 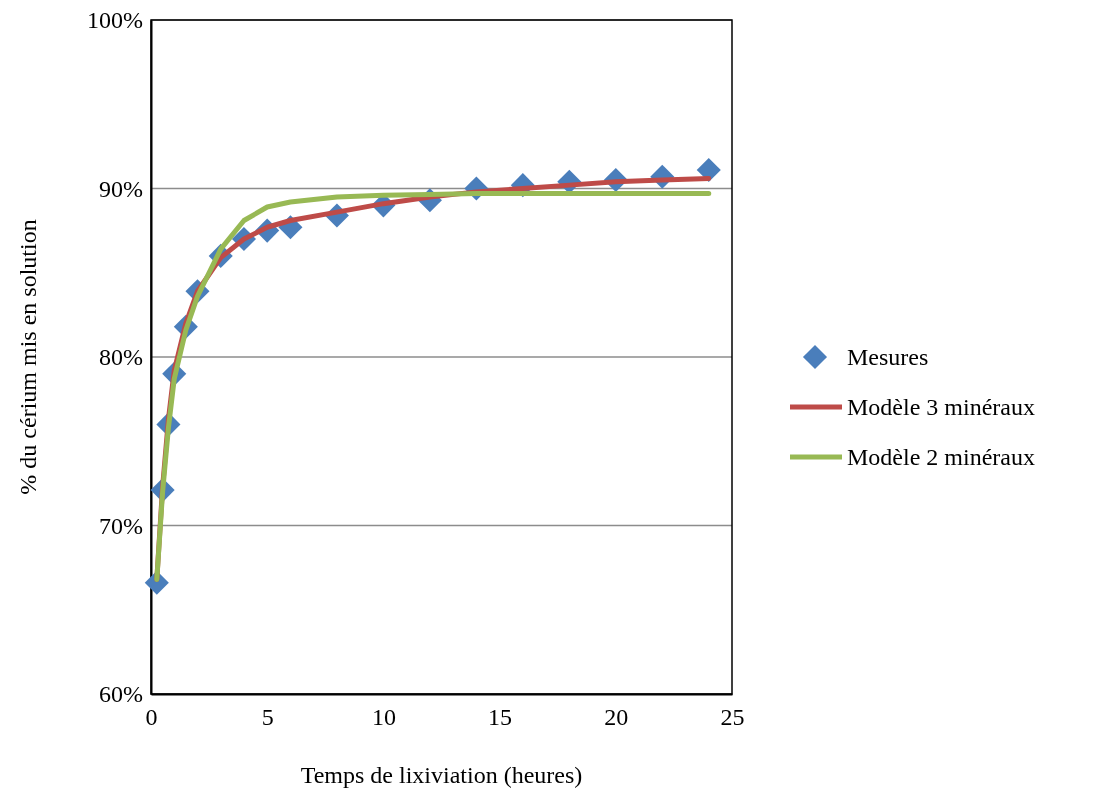 I want to click on y-tick-label: 60%, so click(x=121, y=694).